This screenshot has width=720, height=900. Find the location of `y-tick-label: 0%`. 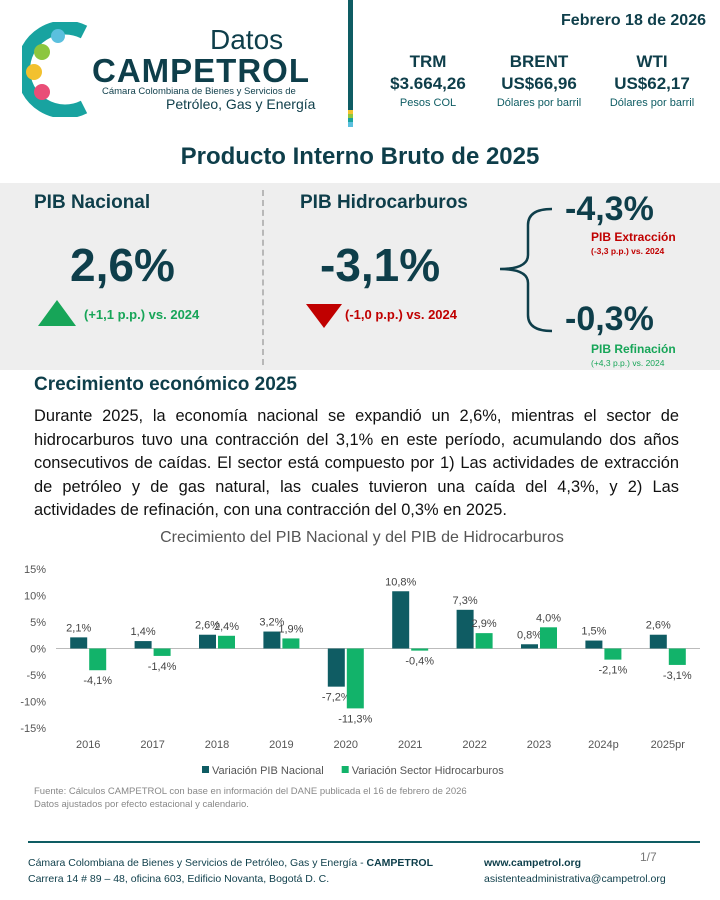

y-tick-label: 0% is located at coordinates (38, 650).